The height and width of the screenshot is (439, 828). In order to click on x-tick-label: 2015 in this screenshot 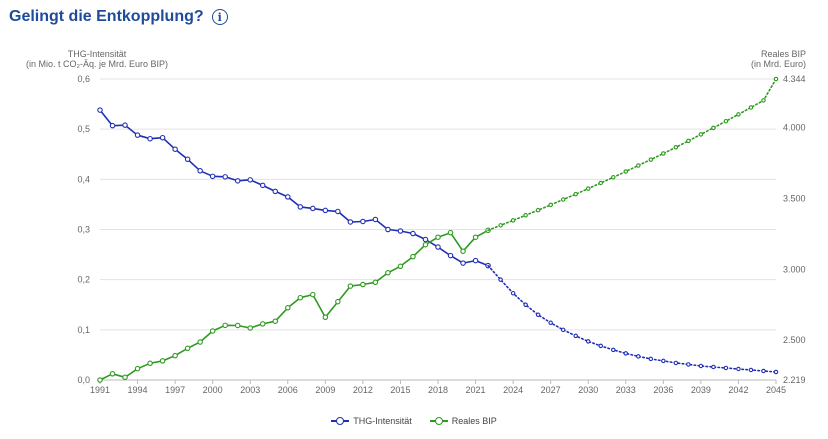, I will do `click(400, 390)`.